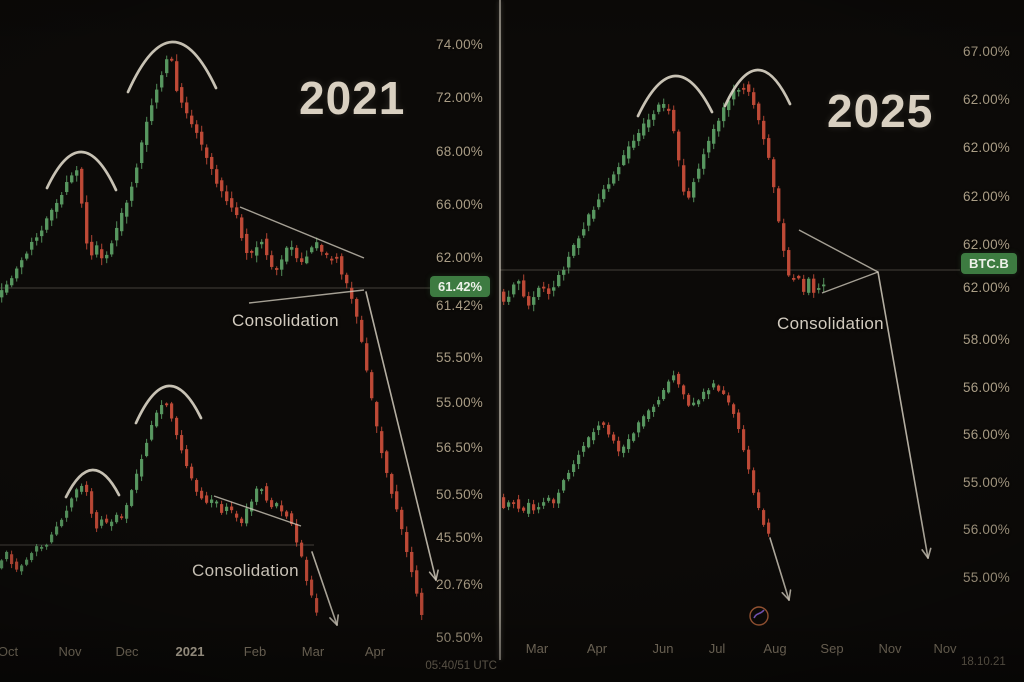 The image size is (1024, 682). I want to click on consolidation-label-2025-main: Consolidation, so click(830, 323).